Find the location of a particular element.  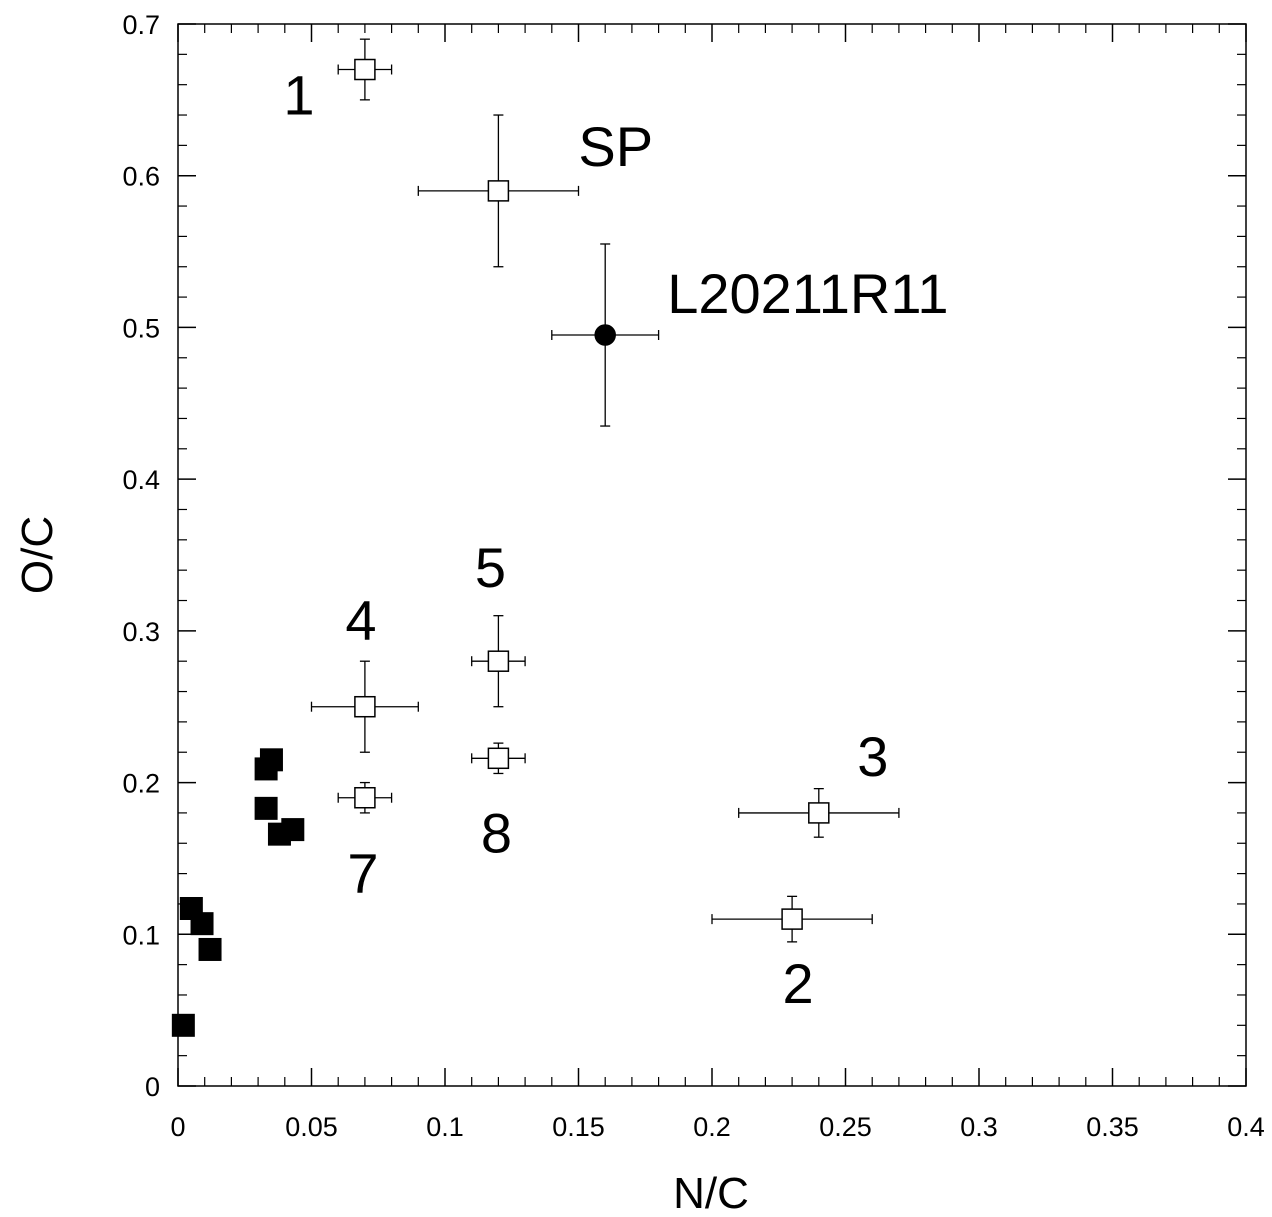

x-tick-labels: 0 0.05 0.1 0.15 0.2 0.25 0.3 0.35 0.4 is located at coordinates (717, 1127).